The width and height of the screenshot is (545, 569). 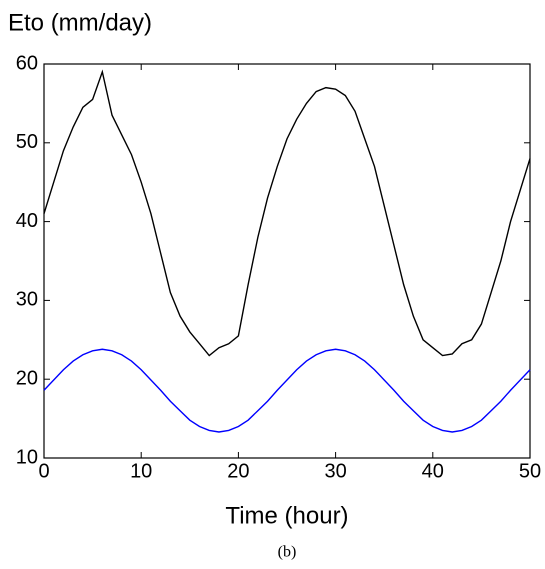 I want to click on y-axis-label: Eto (mm/day), so click(x=80, y=22).